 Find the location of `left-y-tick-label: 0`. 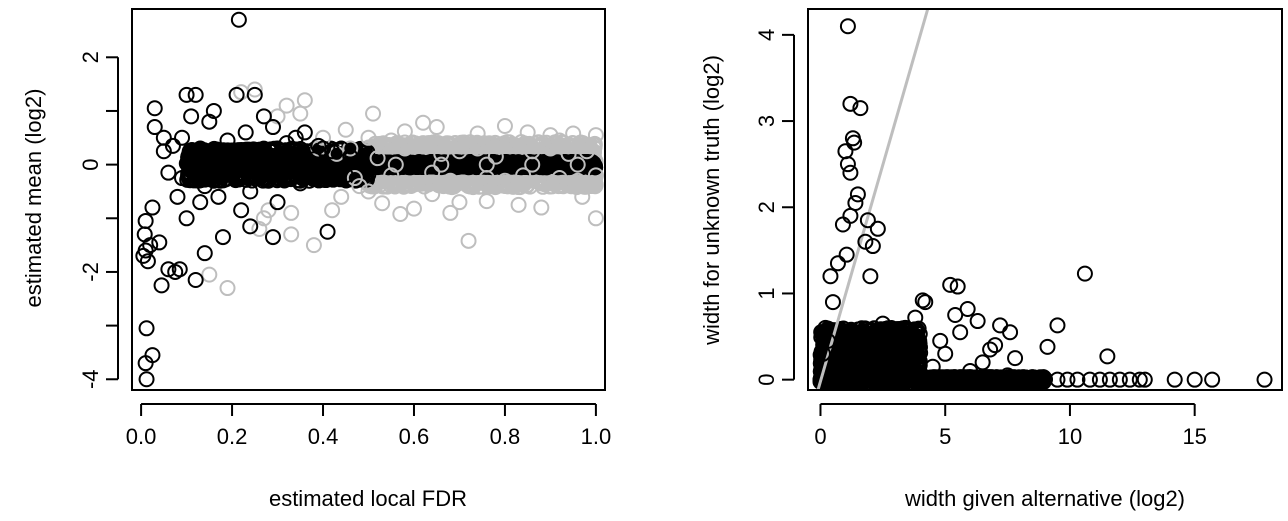

left-y-tick-label: 0 is located at coordinates (90, 164).